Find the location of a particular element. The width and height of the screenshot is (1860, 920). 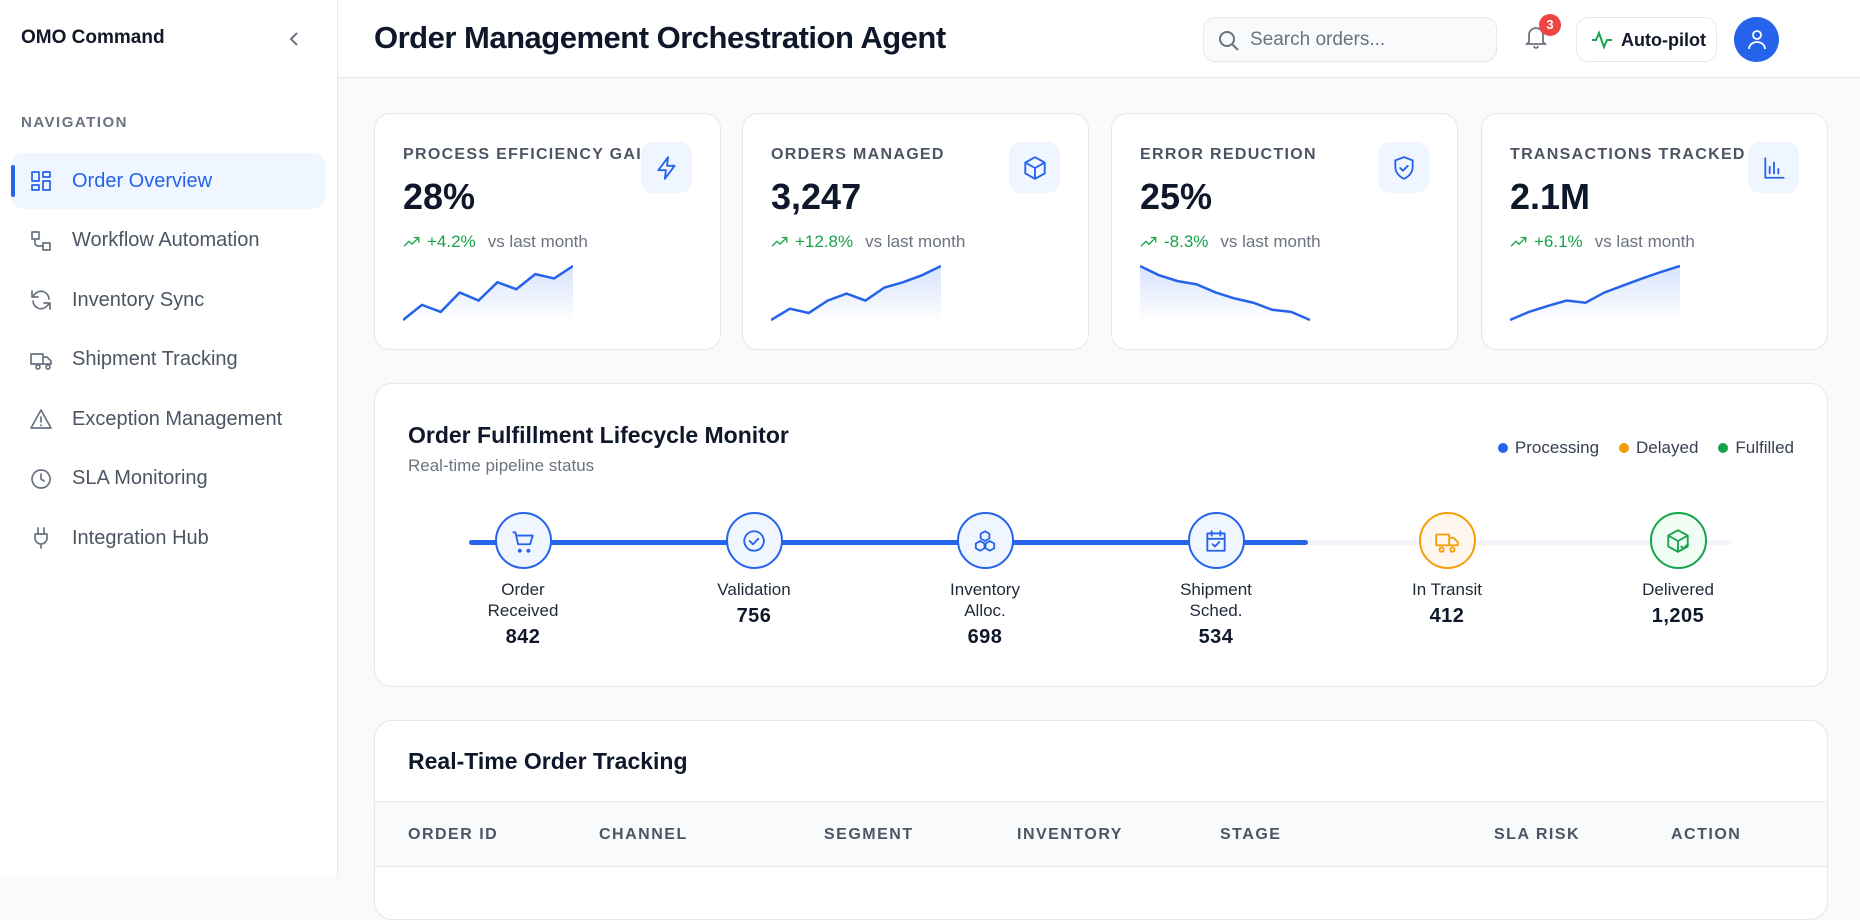

kpi-card: ERROR REDUCTION 25% -8.3% vs last month is located at coordinates (1284, 231).